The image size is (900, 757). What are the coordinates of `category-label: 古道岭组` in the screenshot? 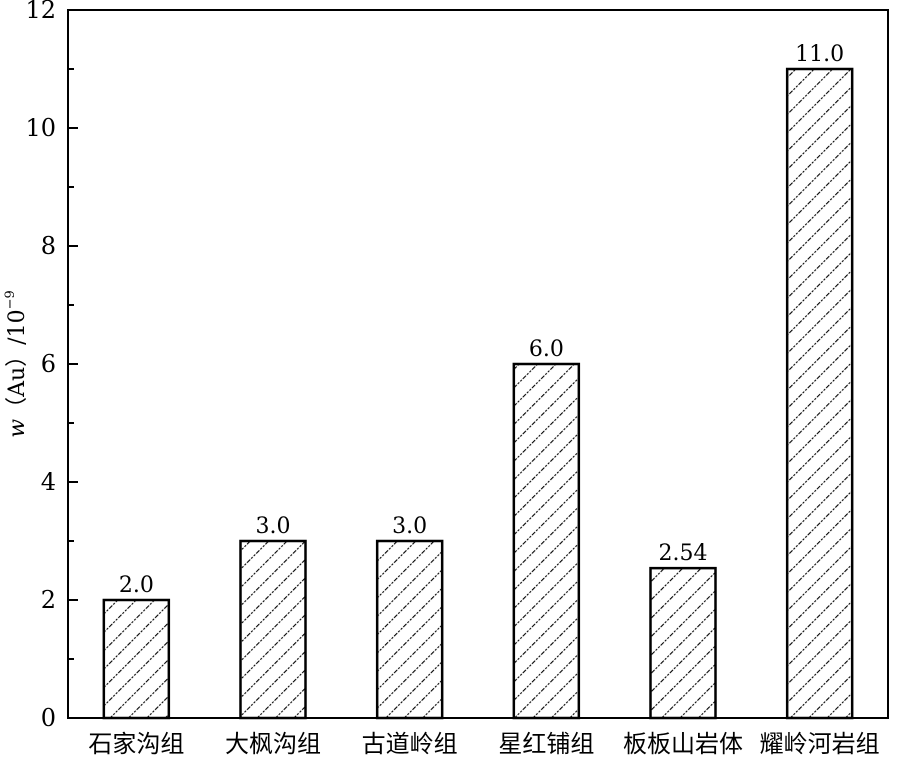 It's located at (410, 743).